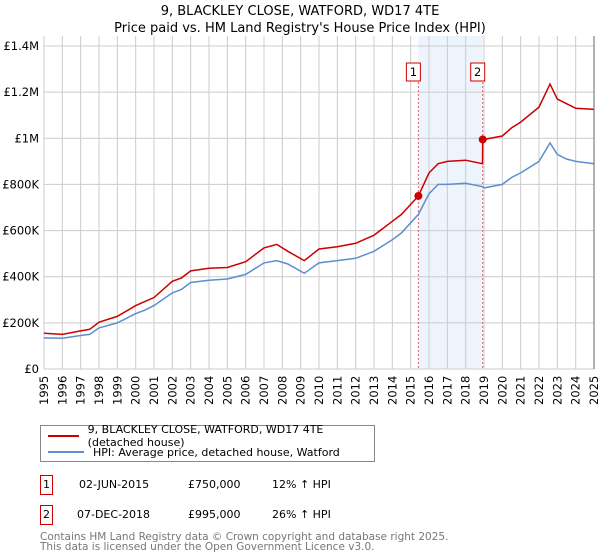  I want to click on x-tick-label: 2022, so click(539, 390).